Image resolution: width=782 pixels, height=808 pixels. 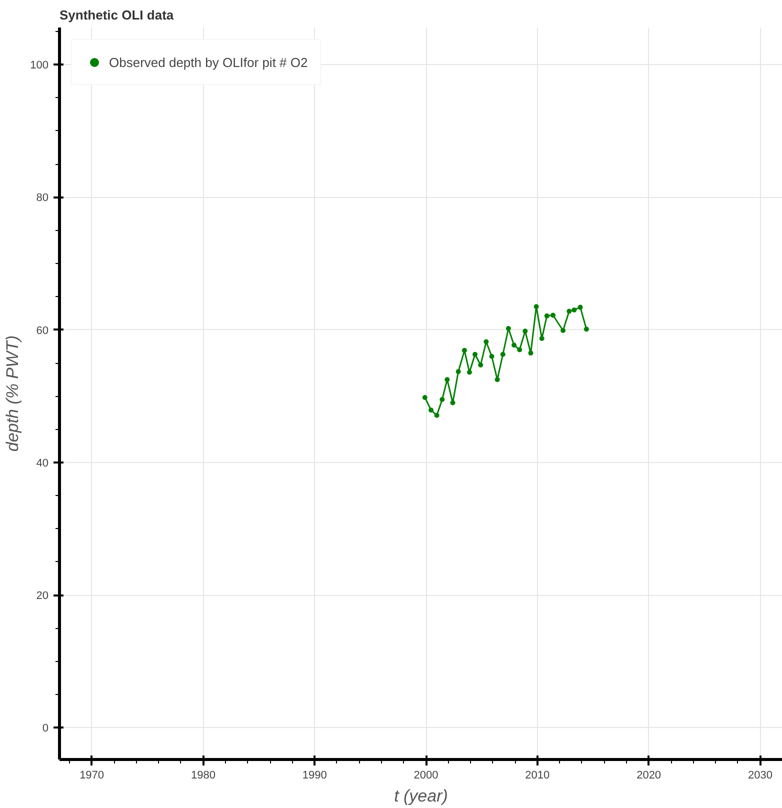 I want to click on y-tick-label: 0, so click(x=45, y=728).